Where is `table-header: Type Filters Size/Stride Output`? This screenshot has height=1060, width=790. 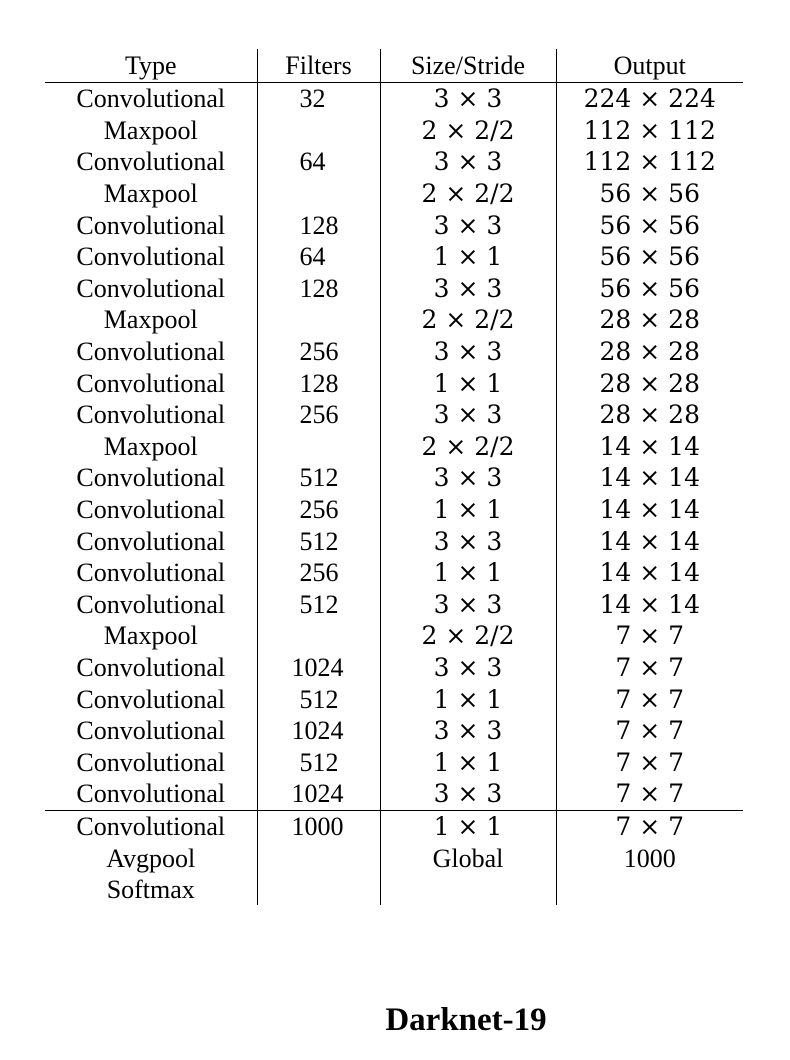 table-header: Type Filters Size/Stride Output is located at coordinates (394, 66).